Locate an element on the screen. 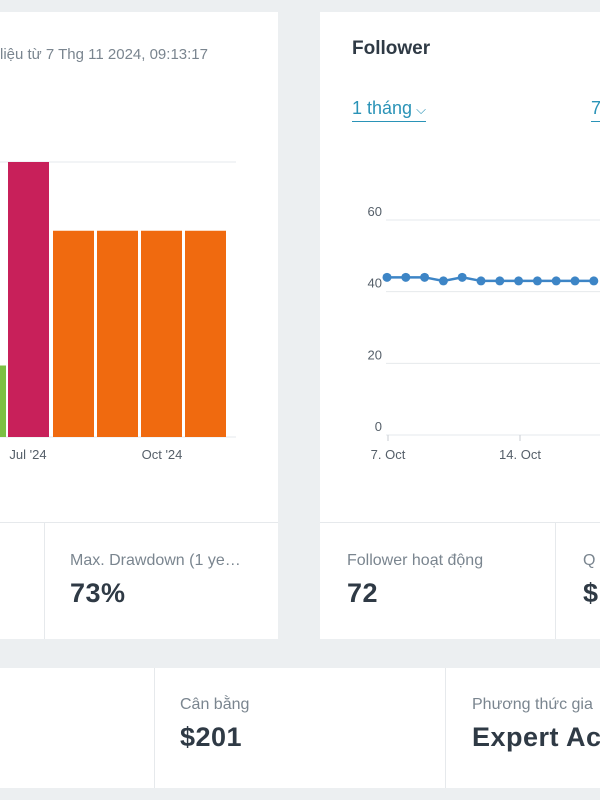 The width and height of the screenshot is (600, 800). balance-label: Cân bằng is located at coordinates (215, 704).